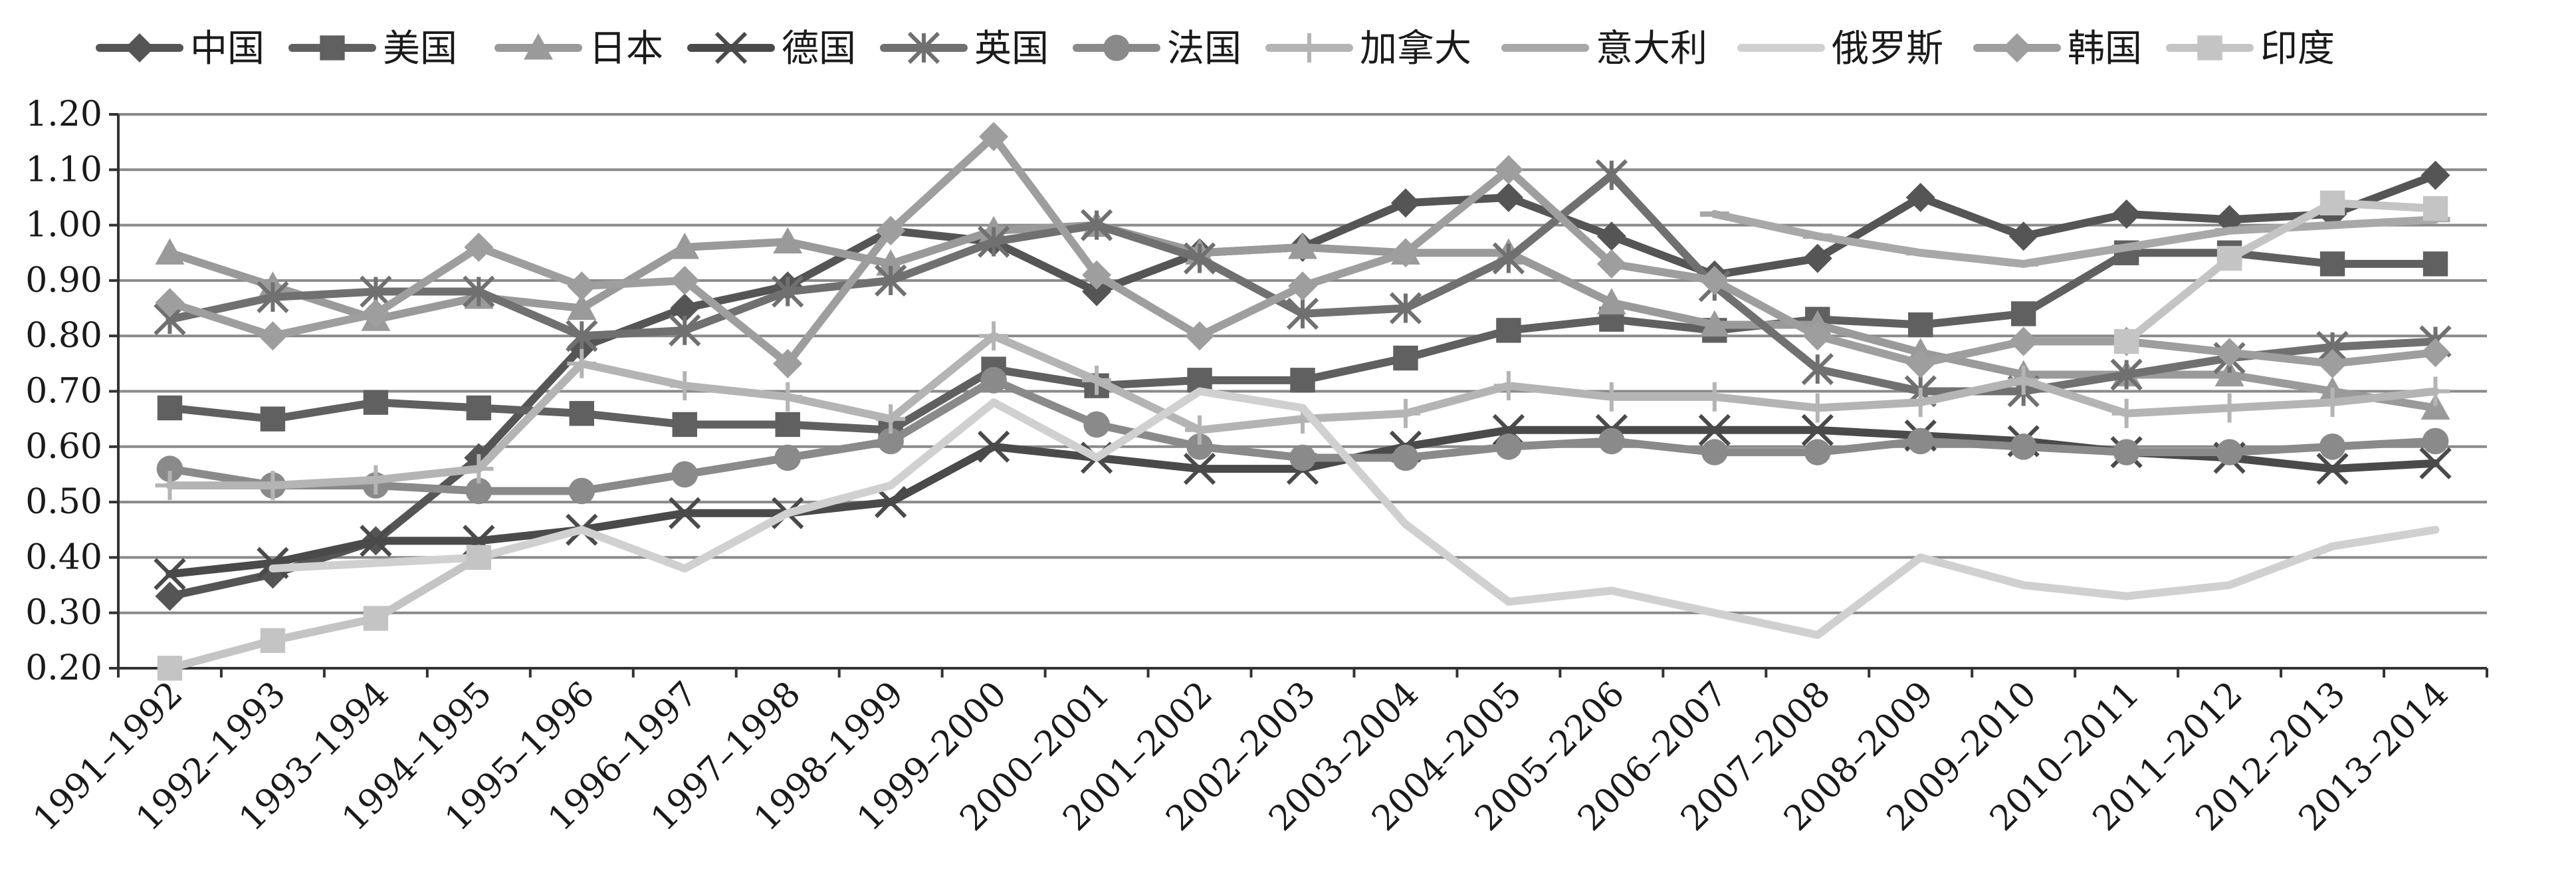 The height and width of the screenshot is (873, 2576). Describe the element at coordinates (1887, 48) in the screenshot. I see `legend-label: 俄罗斯` at that location.